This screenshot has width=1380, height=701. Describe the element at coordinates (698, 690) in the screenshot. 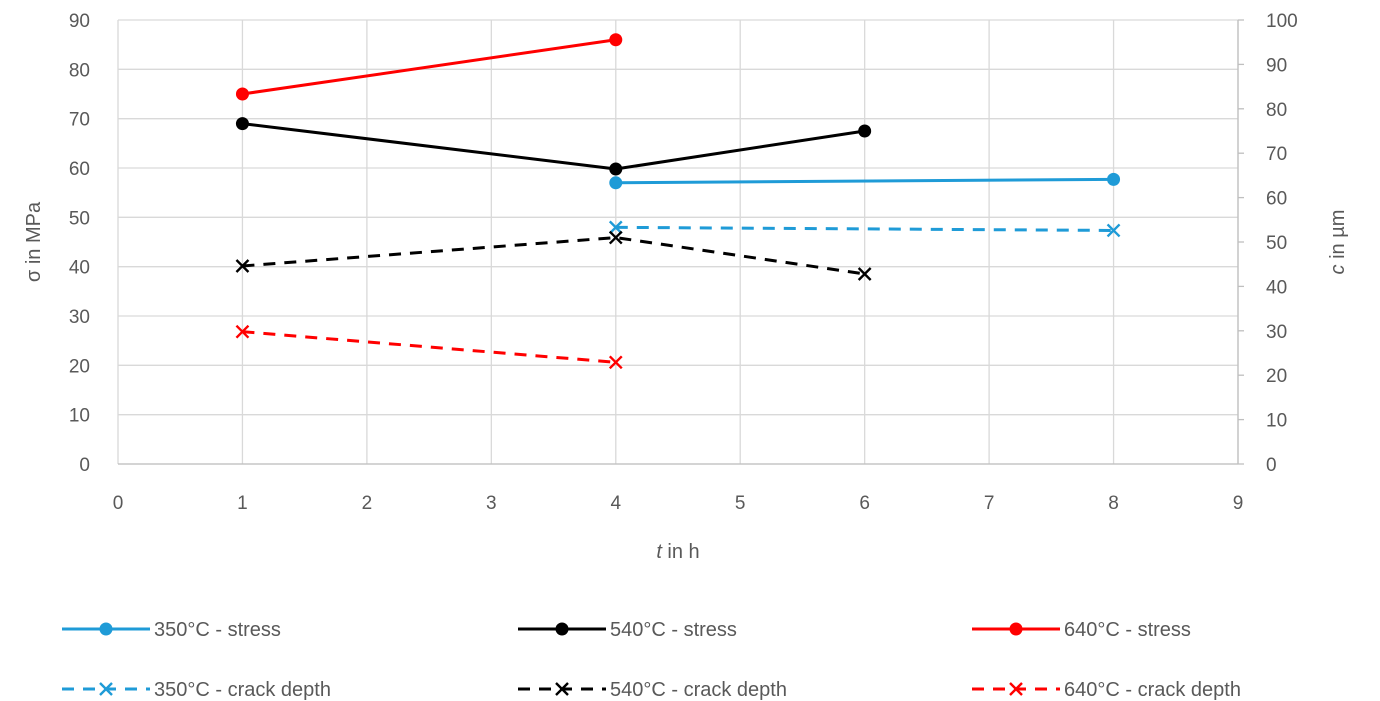

I see `legend-label: 540°C - crack depth` at that location.